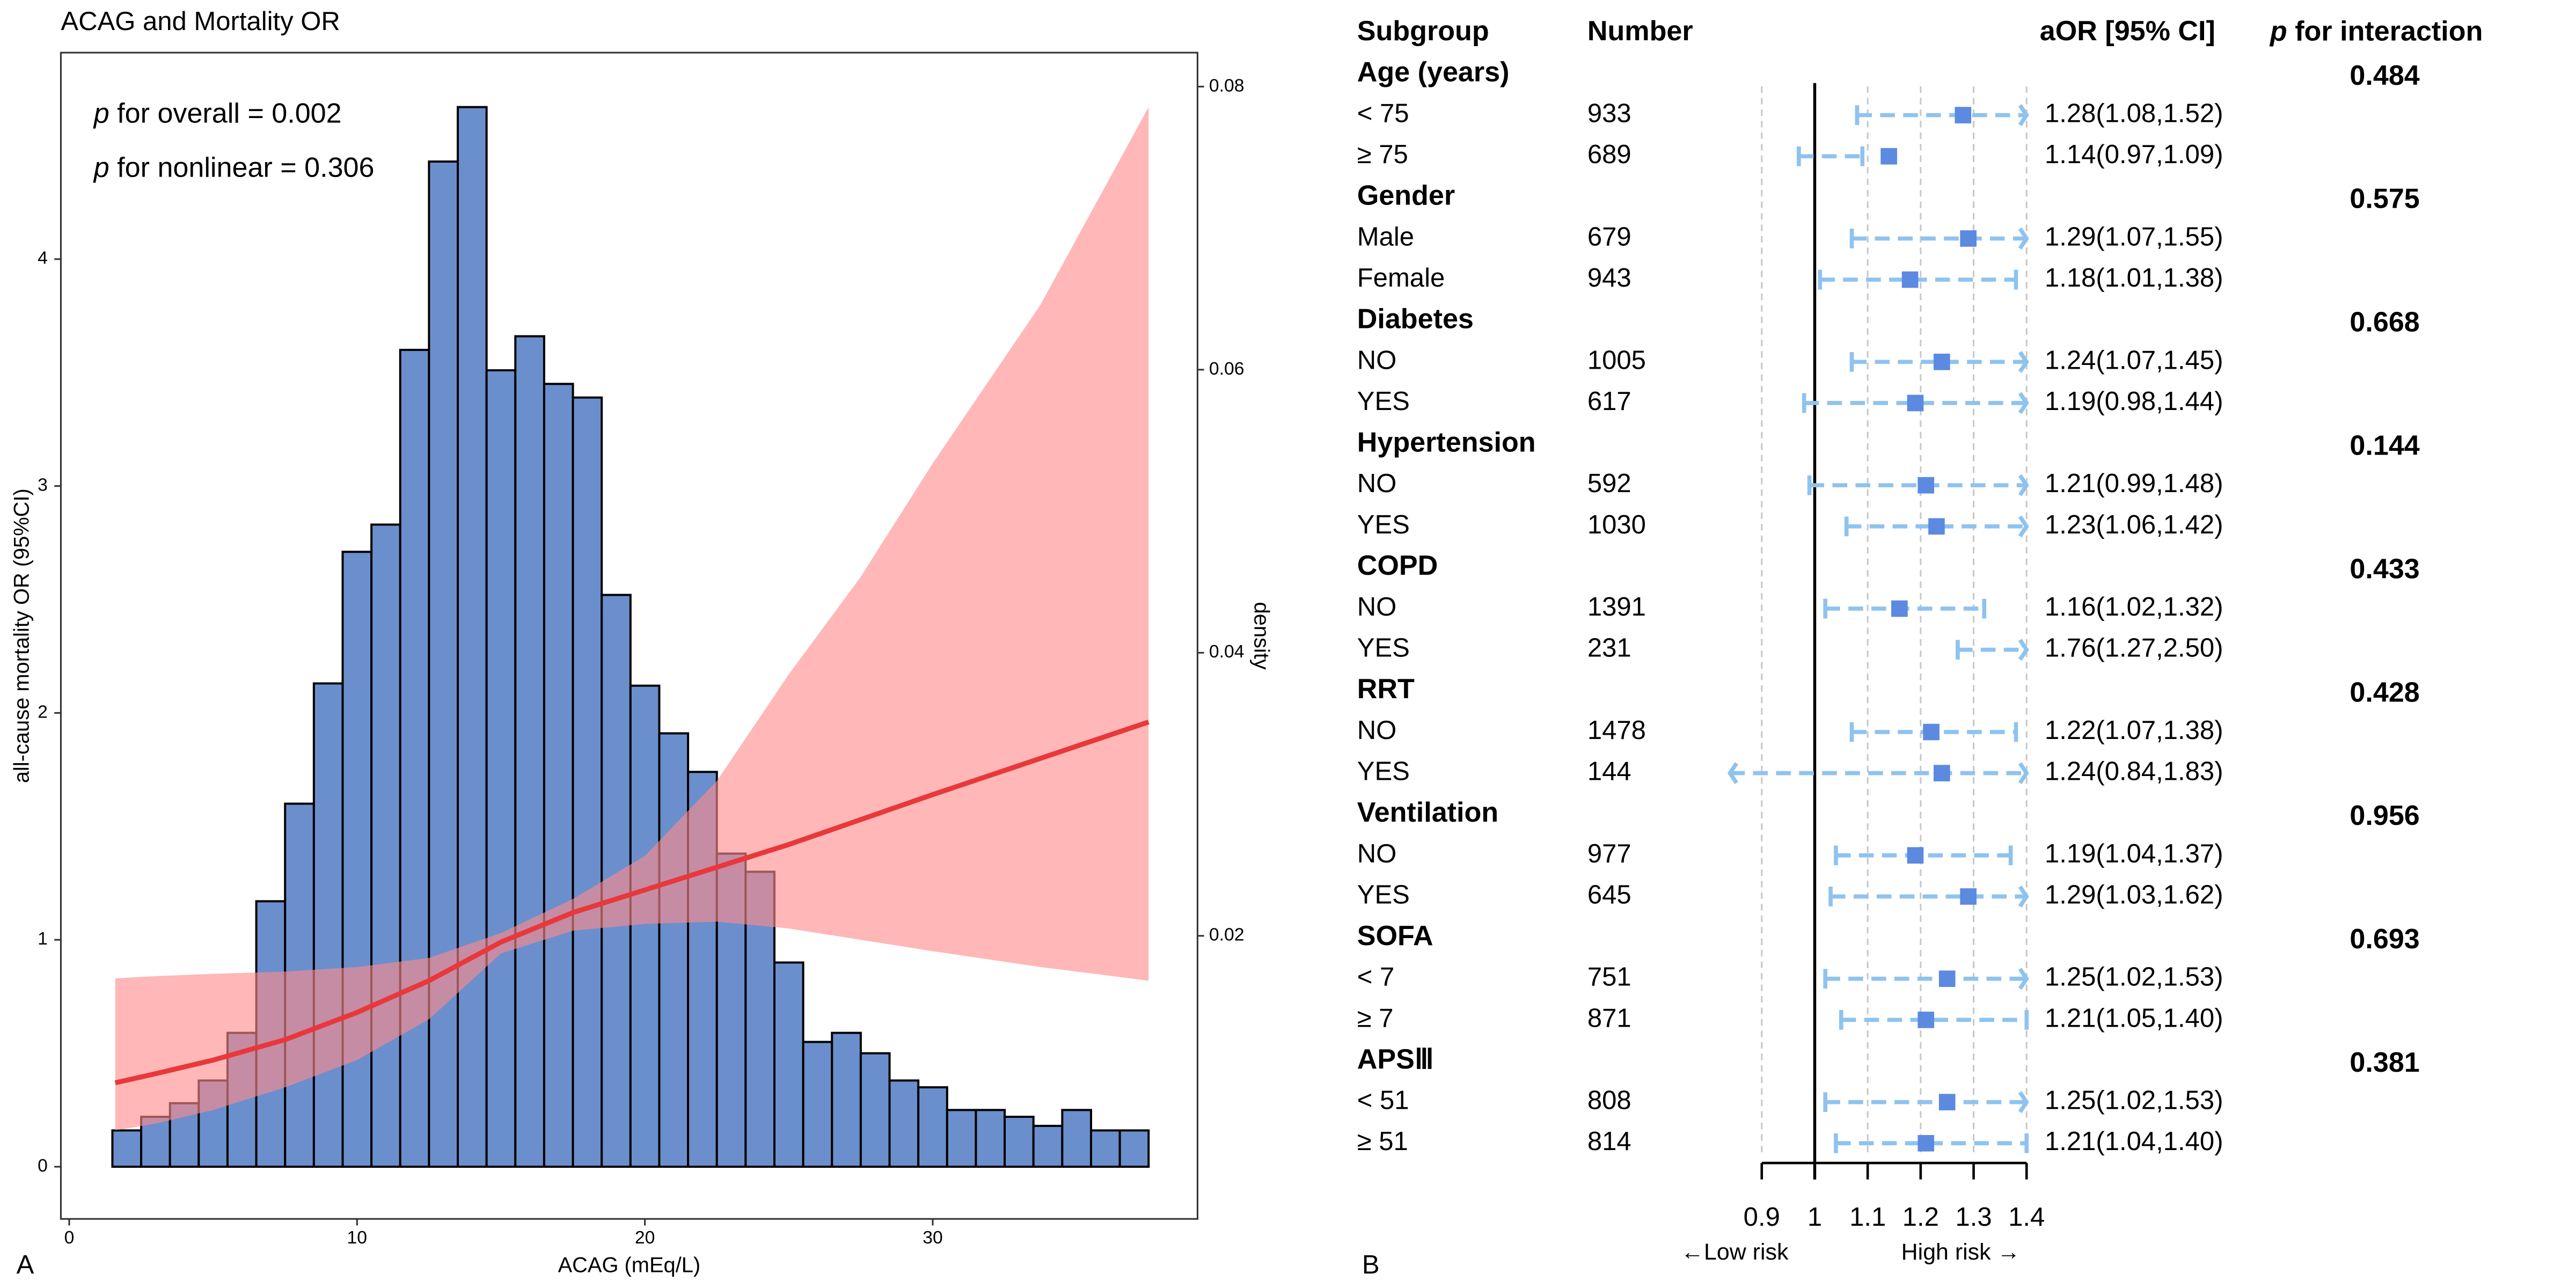 The height and width of the screenshot is (1288, 2576). I want to click on group-label: APSⅢ, so click(1395, 1059).